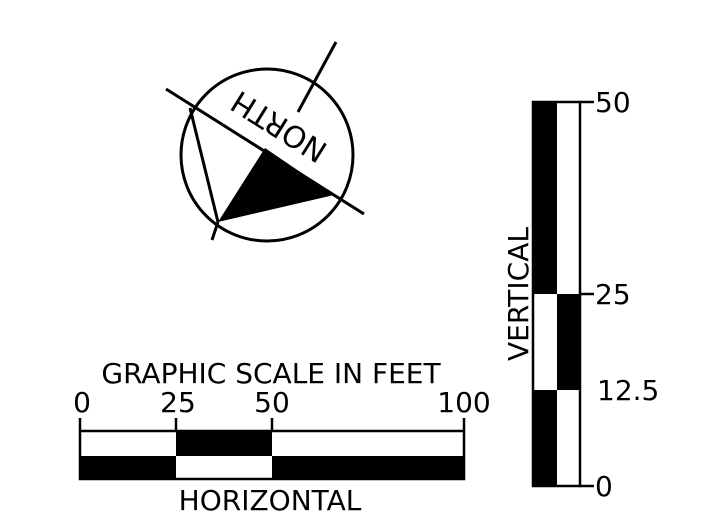 The height and width of the screenshot is (529, 720). What do you see at coordinates (270, 500) in the screenshot?
I see `horizontal-label: HORIZONTAL` at bounding box center [270, 500].